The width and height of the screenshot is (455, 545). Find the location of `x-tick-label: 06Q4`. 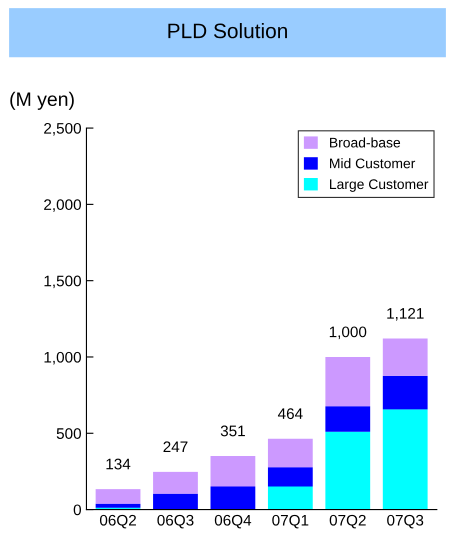

x-tick-label: 06Q4 is located at coordinates (233, 521).